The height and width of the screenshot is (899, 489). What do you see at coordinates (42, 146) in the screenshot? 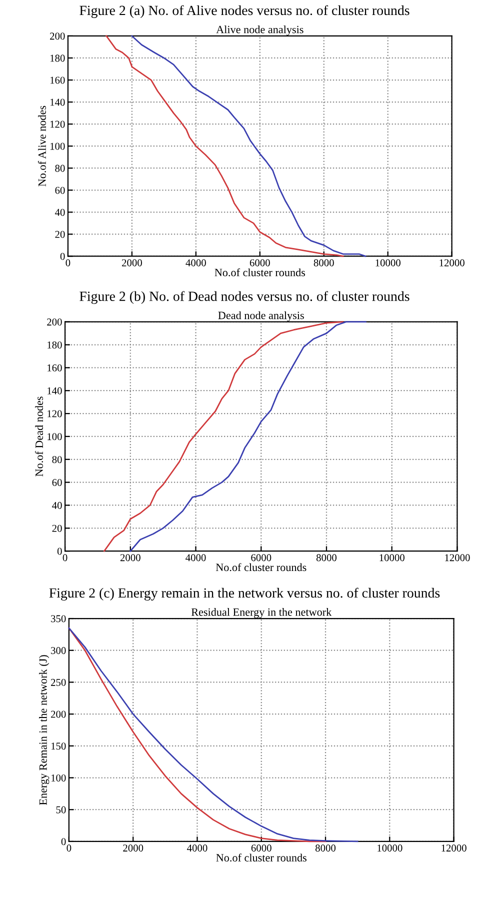
I see `y-axis-title: No.of Alive nodes` at bounding box center [42, 146].